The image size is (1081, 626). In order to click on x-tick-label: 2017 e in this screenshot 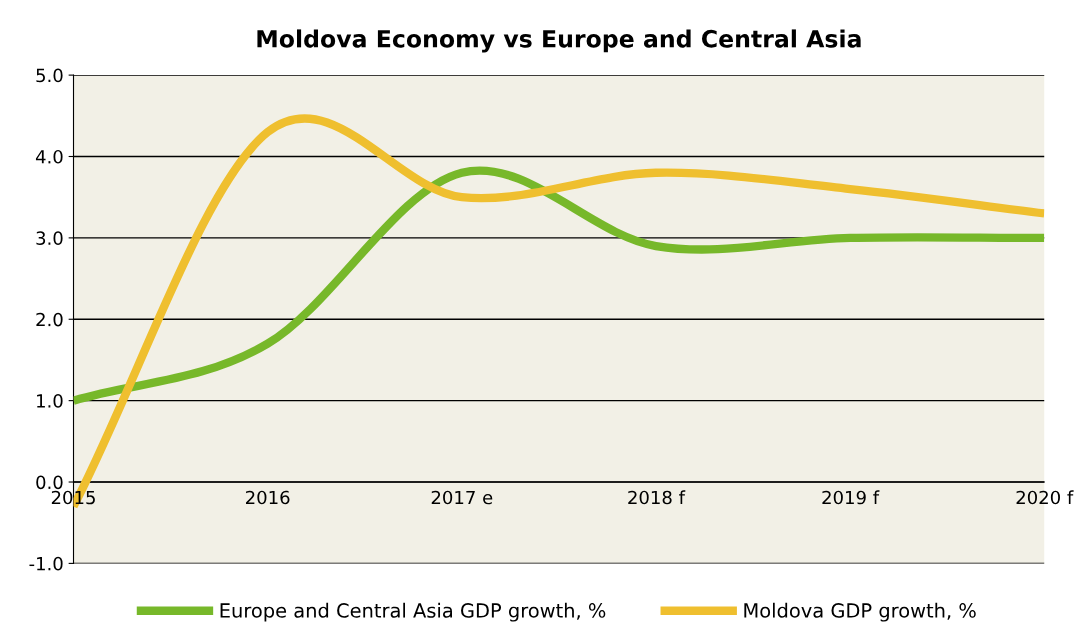, I will do `click(462, 497)`.